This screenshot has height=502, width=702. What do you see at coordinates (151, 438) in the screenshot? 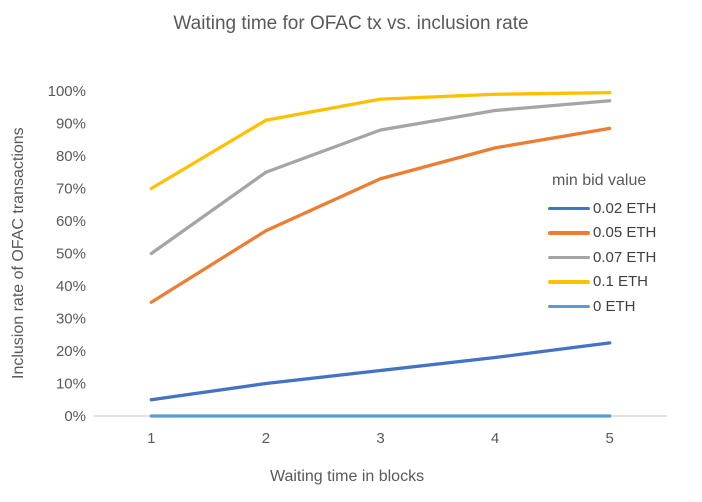
I see `x-tick-label: 1` at bounding box center [151, 438].